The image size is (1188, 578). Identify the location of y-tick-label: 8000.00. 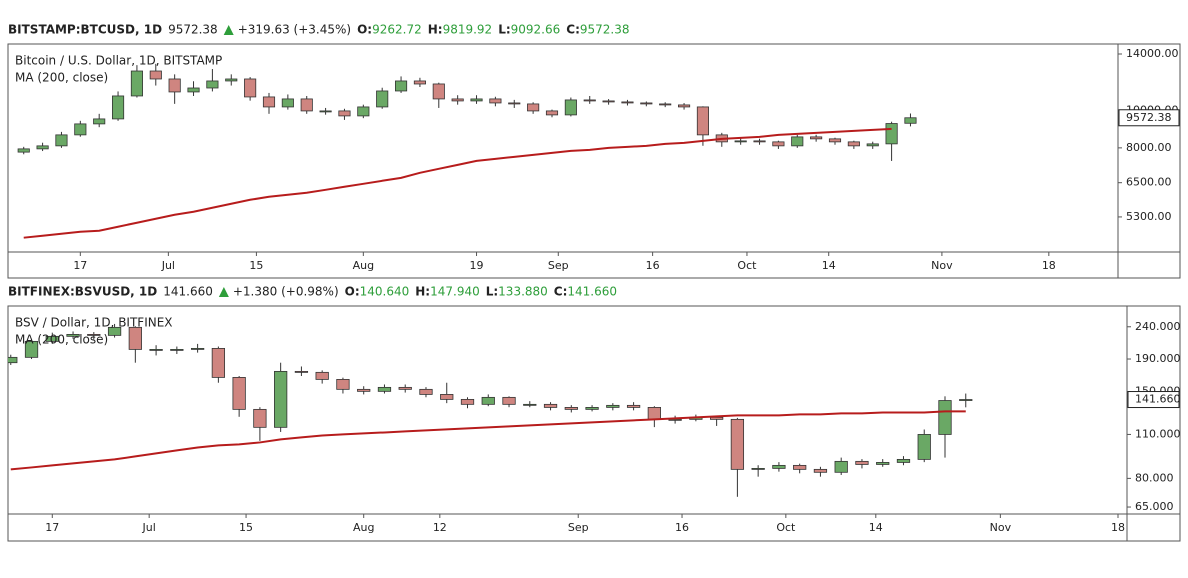
(1149, 147).